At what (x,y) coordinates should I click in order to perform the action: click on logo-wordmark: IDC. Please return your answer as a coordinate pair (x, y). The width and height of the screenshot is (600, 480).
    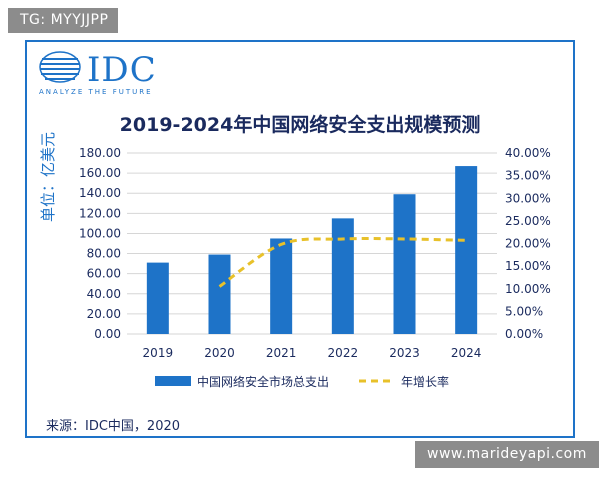
    Looking at the image, I should click on (122, 70).